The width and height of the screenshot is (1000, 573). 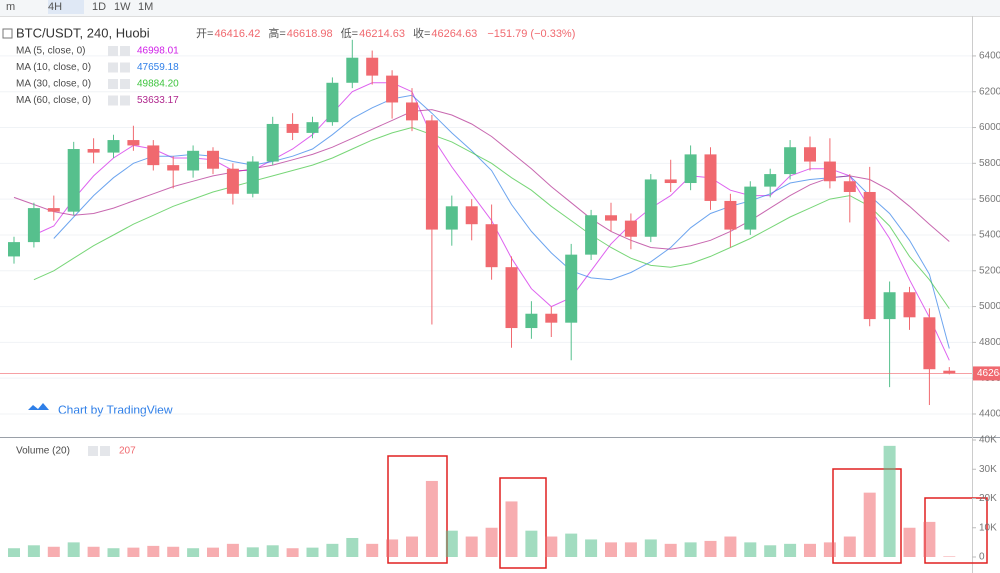 I want to click on volume-tick-label: 10K, so click(x=988, y=527).